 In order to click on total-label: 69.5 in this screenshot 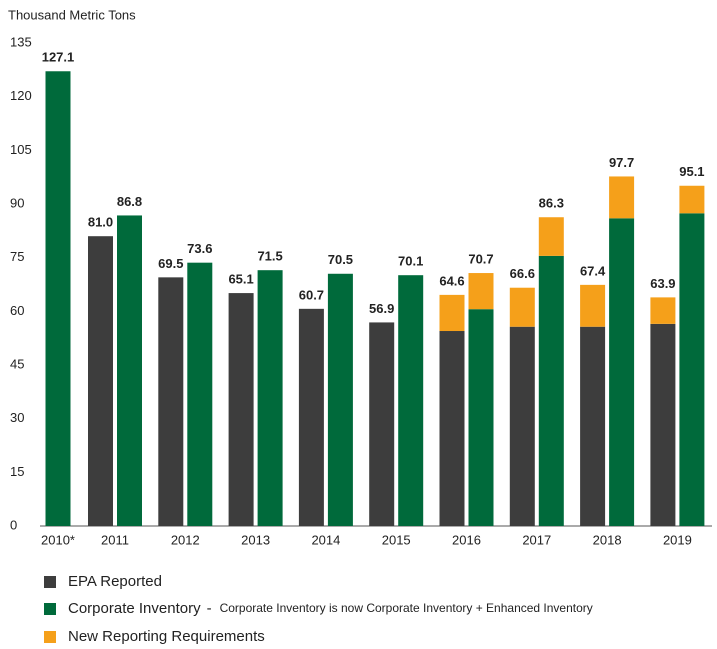, I will do `click(170, 263)`.